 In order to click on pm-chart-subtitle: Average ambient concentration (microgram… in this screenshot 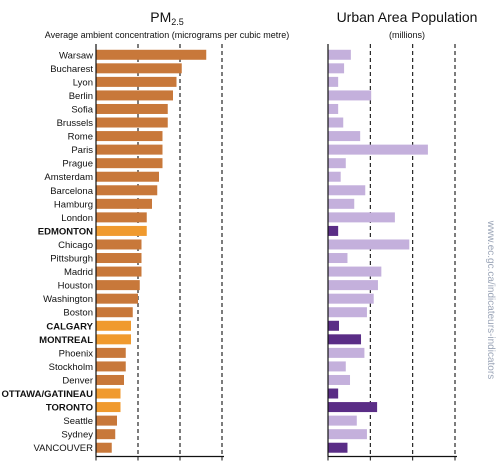, I will do `click(167, 35)`.